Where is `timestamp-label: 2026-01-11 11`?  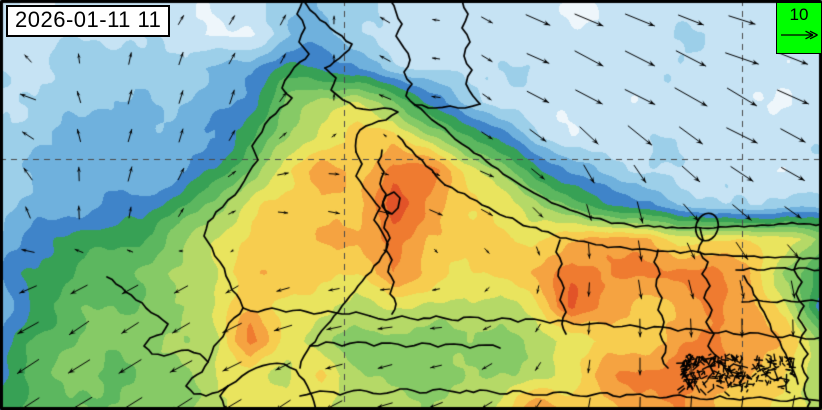
timestamp-label: 2026-01-11 11 is located at coordinates (88, 21).